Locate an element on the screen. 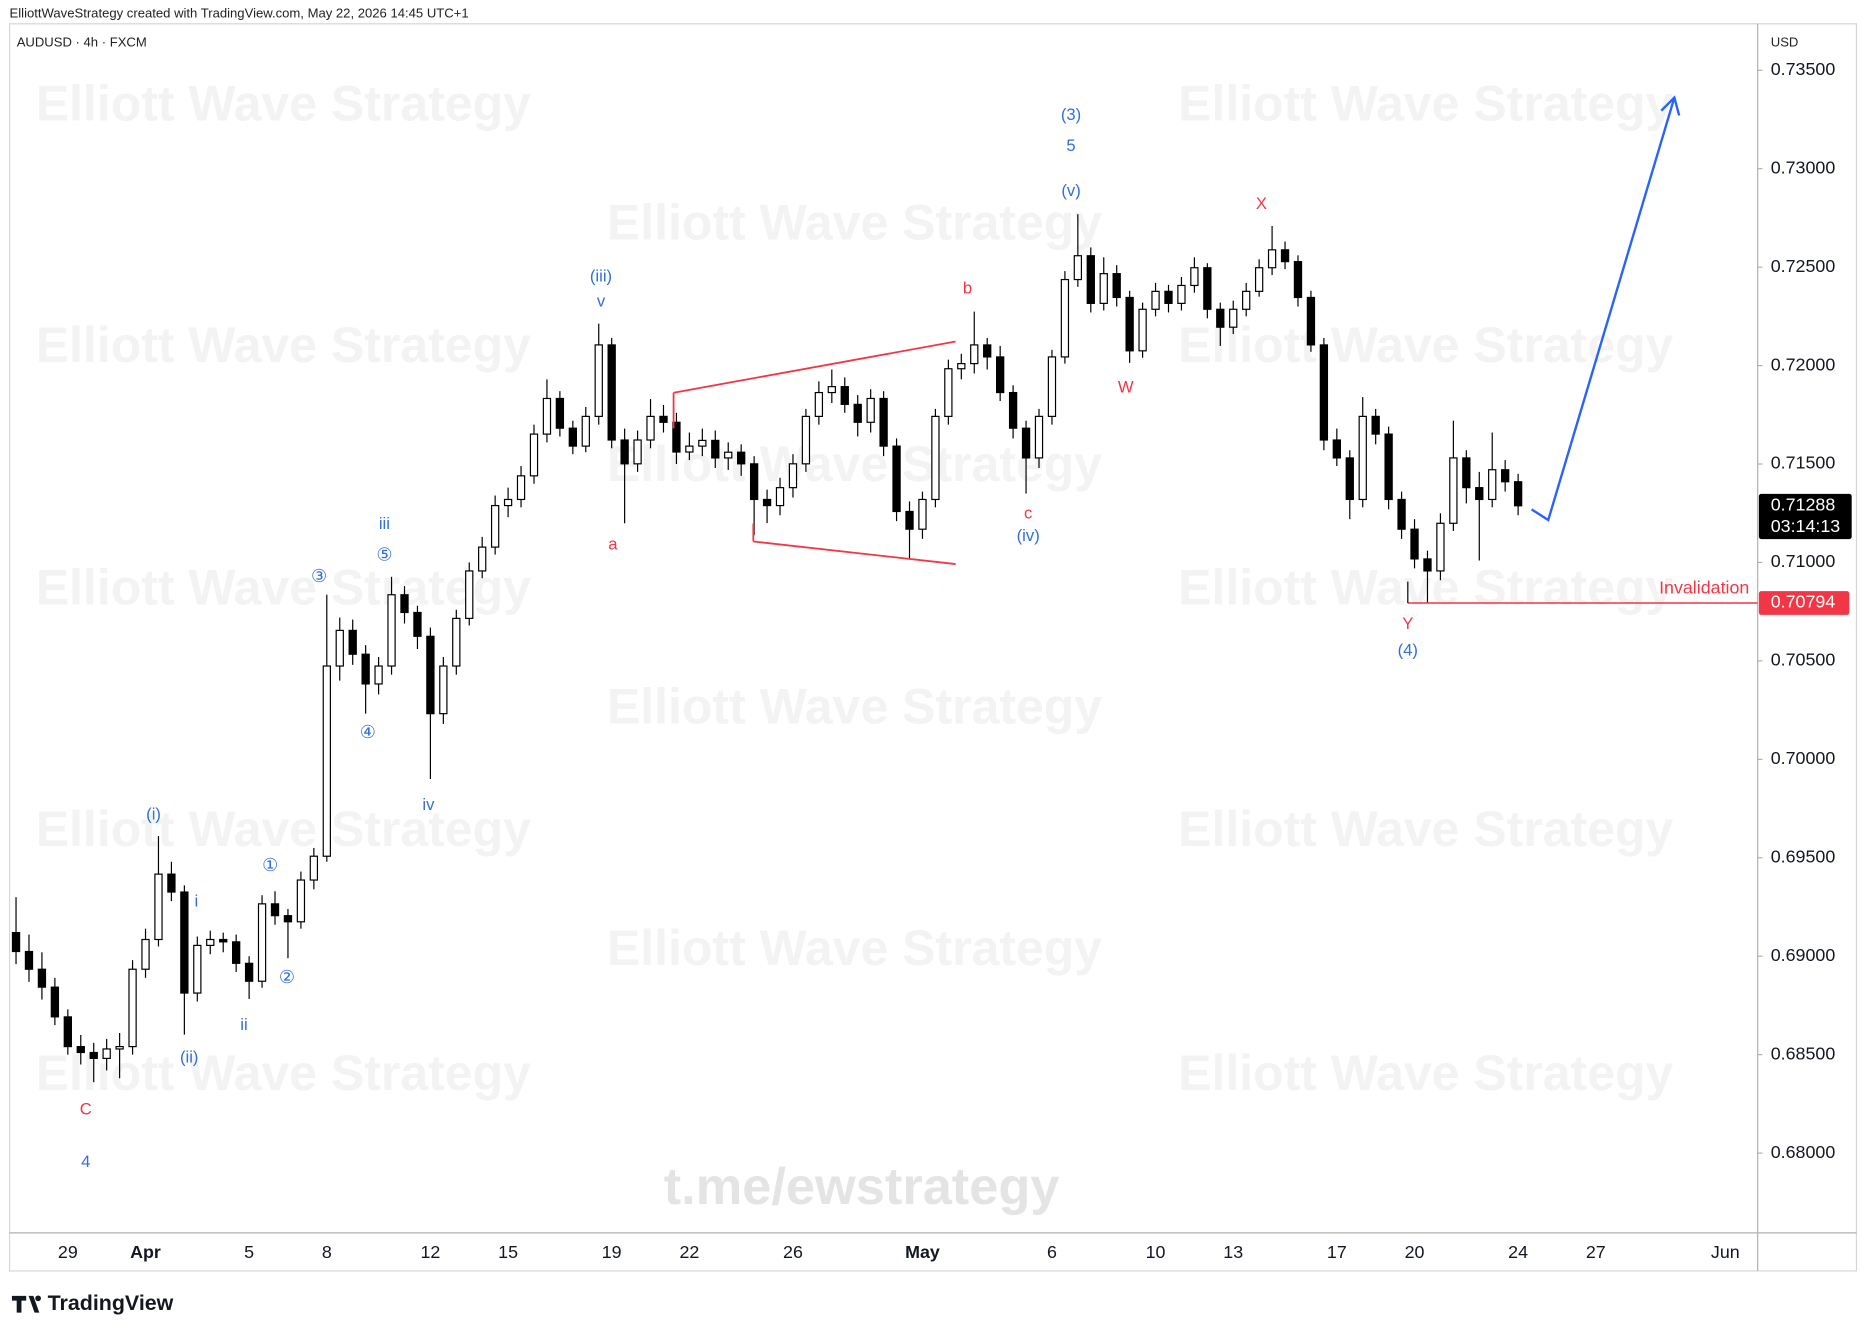  wave-label: (iii) is located at coordinates (601, 276).